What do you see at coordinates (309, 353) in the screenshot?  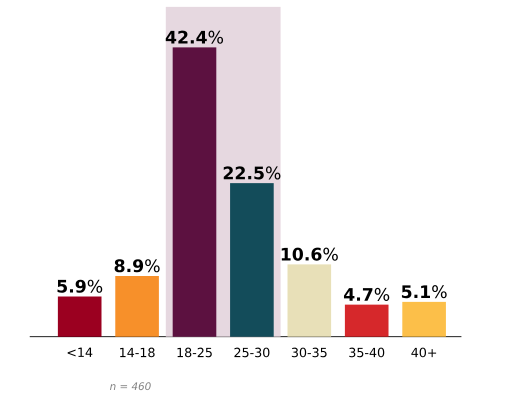 I see `x-tick-label: 30-35` at bounding box center [309, 353].